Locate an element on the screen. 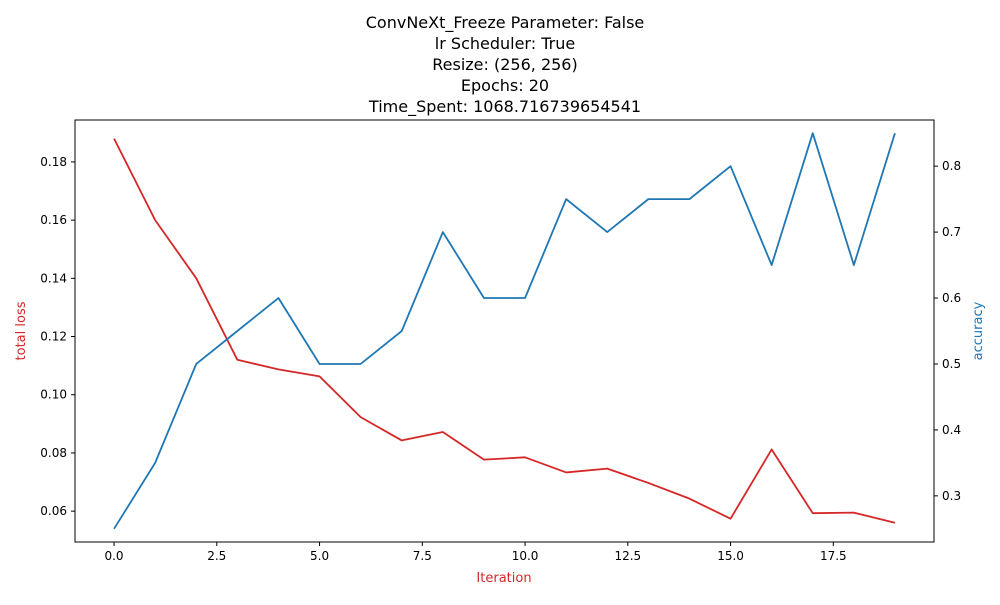 Image resolution: width=1000 pixels, height=605 pixels. y-left-tick-label: 0.10 is located at coordinates (53, 395).